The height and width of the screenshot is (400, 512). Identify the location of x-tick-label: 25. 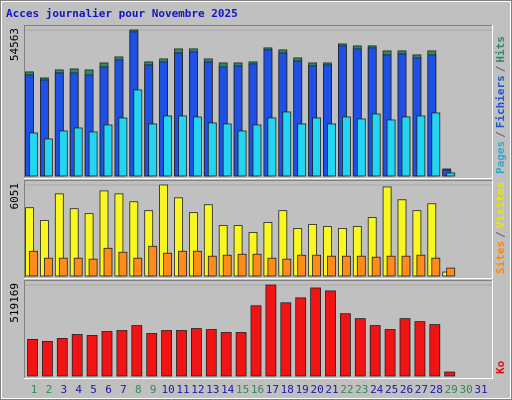
(391, 389).